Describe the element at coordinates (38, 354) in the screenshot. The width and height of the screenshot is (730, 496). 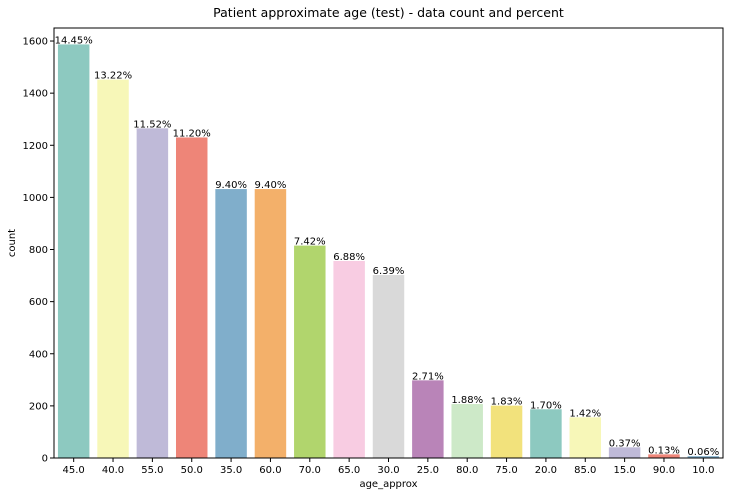
I see `y-tick-label: 400` at that location.